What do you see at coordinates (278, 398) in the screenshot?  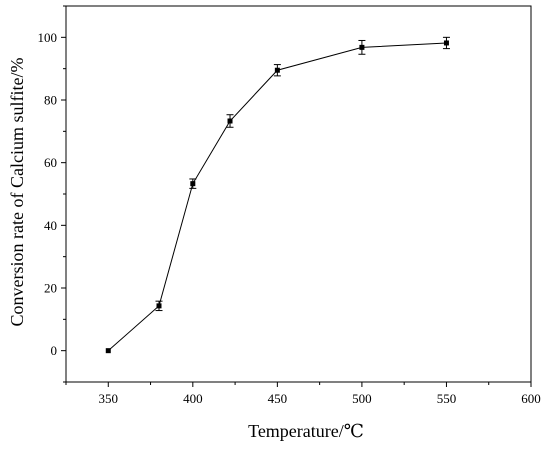 I see `x-tick-label: 450` at bounding box center [278, 398].